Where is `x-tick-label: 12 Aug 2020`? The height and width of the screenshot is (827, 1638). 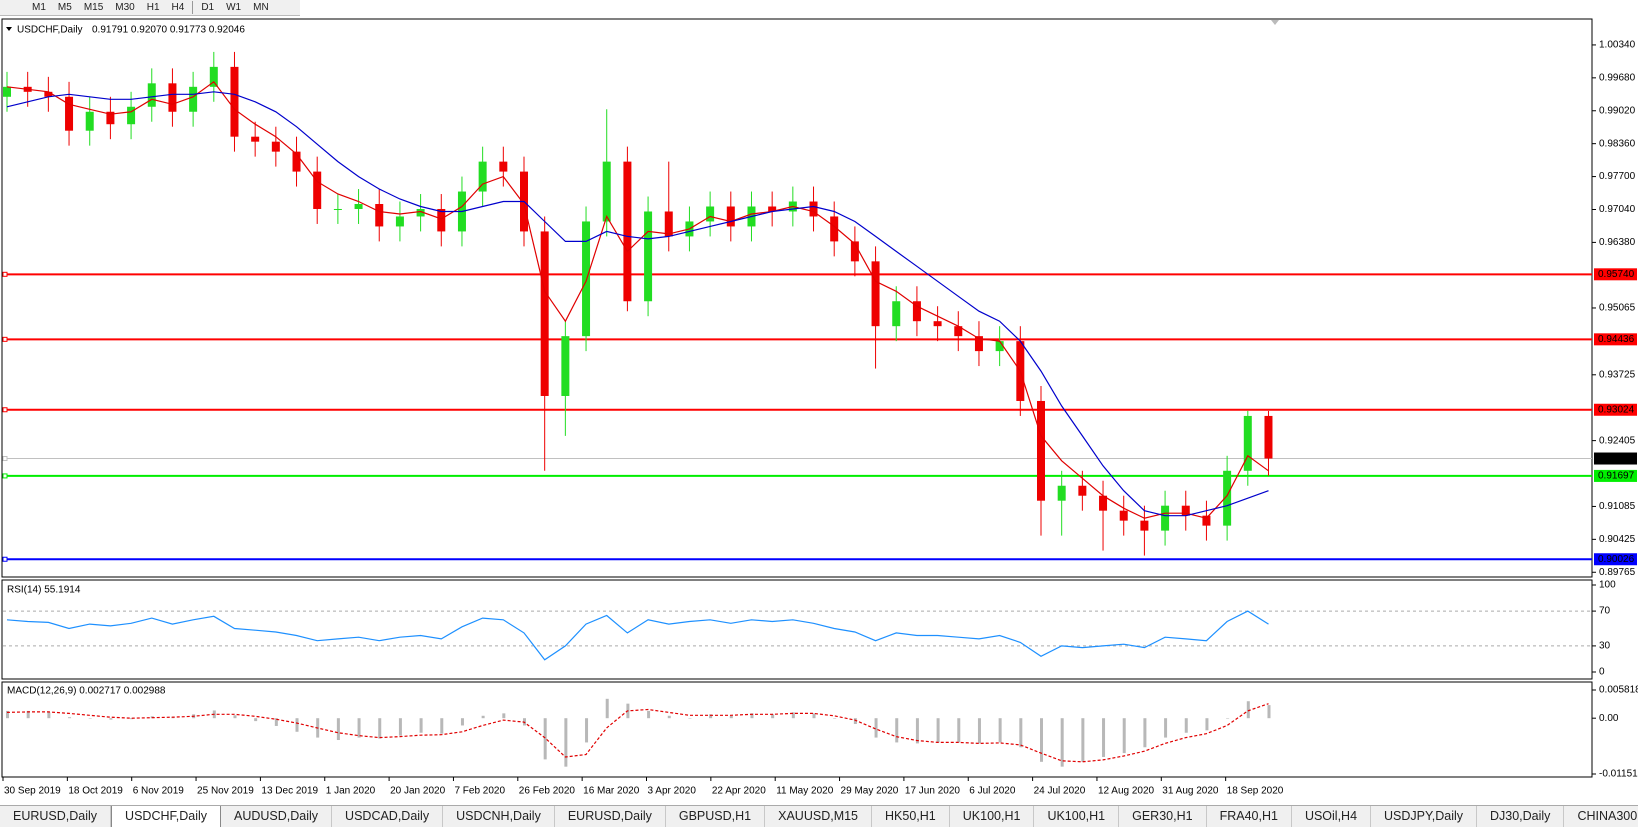
x-tick-label: 12 Aug 2020 is located at coordinates (1126, 791).